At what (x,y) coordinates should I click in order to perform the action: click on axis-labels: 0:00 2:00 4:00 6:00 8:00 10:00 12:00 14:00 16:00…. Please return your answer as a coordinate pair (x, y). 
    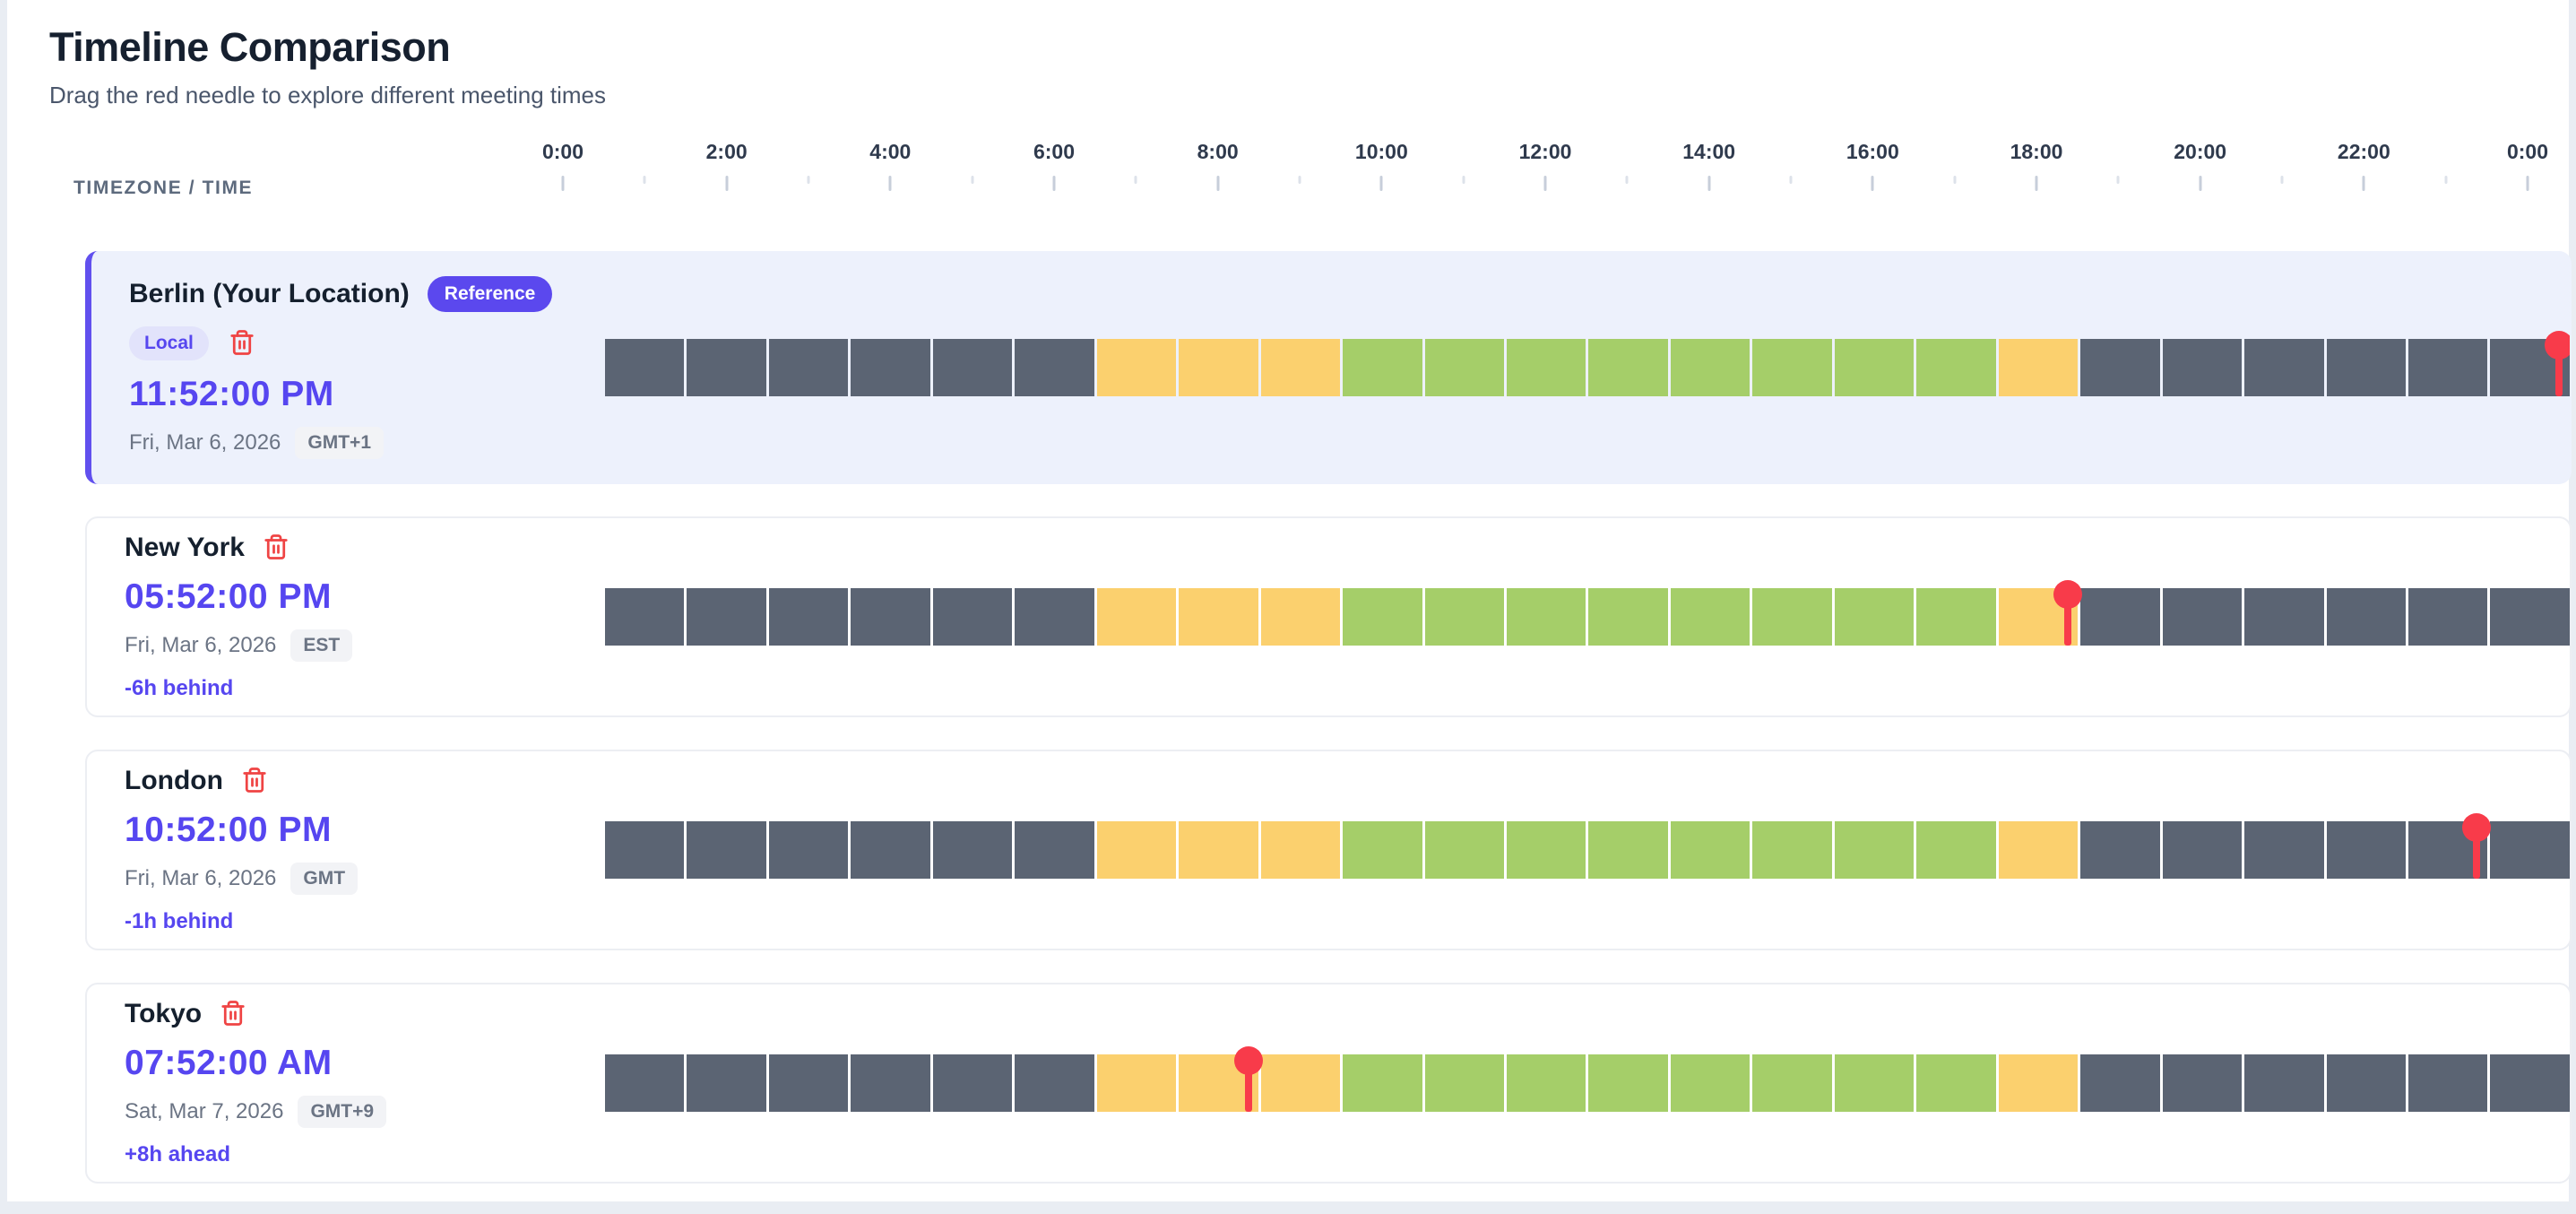
    Looking at the image, I should click on (1545, 153).